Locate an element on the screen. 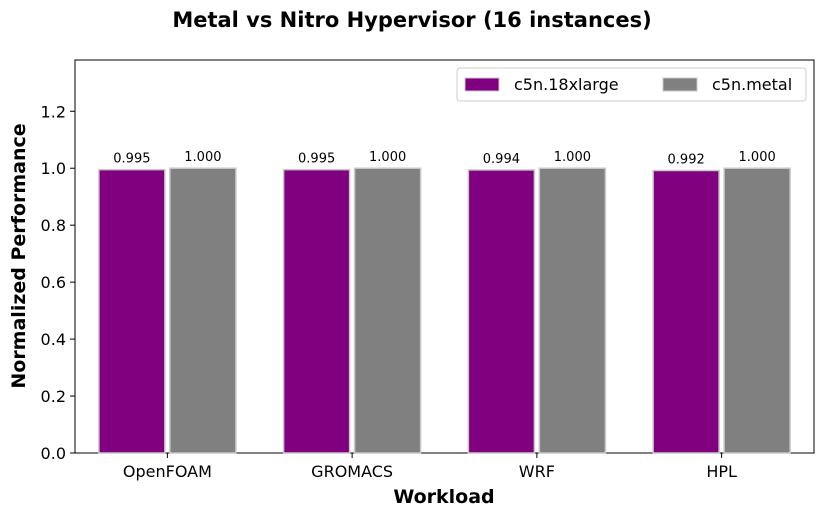 The width and height of the screenshot is (824, 522). chart-title: Metal vs Nitro Hypervisor (16 instances) is located at coordinates (411, 20).